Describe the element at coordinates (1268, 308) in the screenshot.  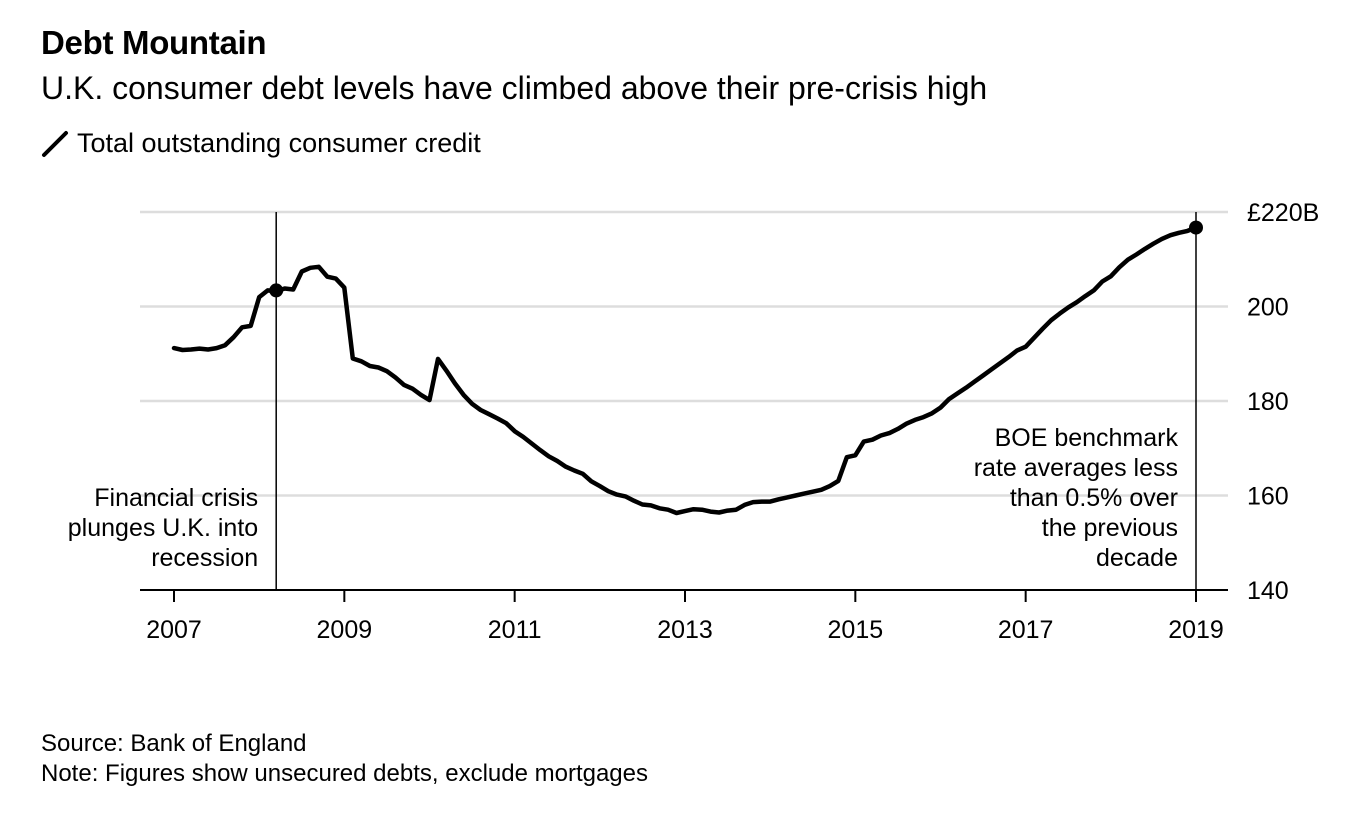
I see `y-tick-label: 200` at that location.